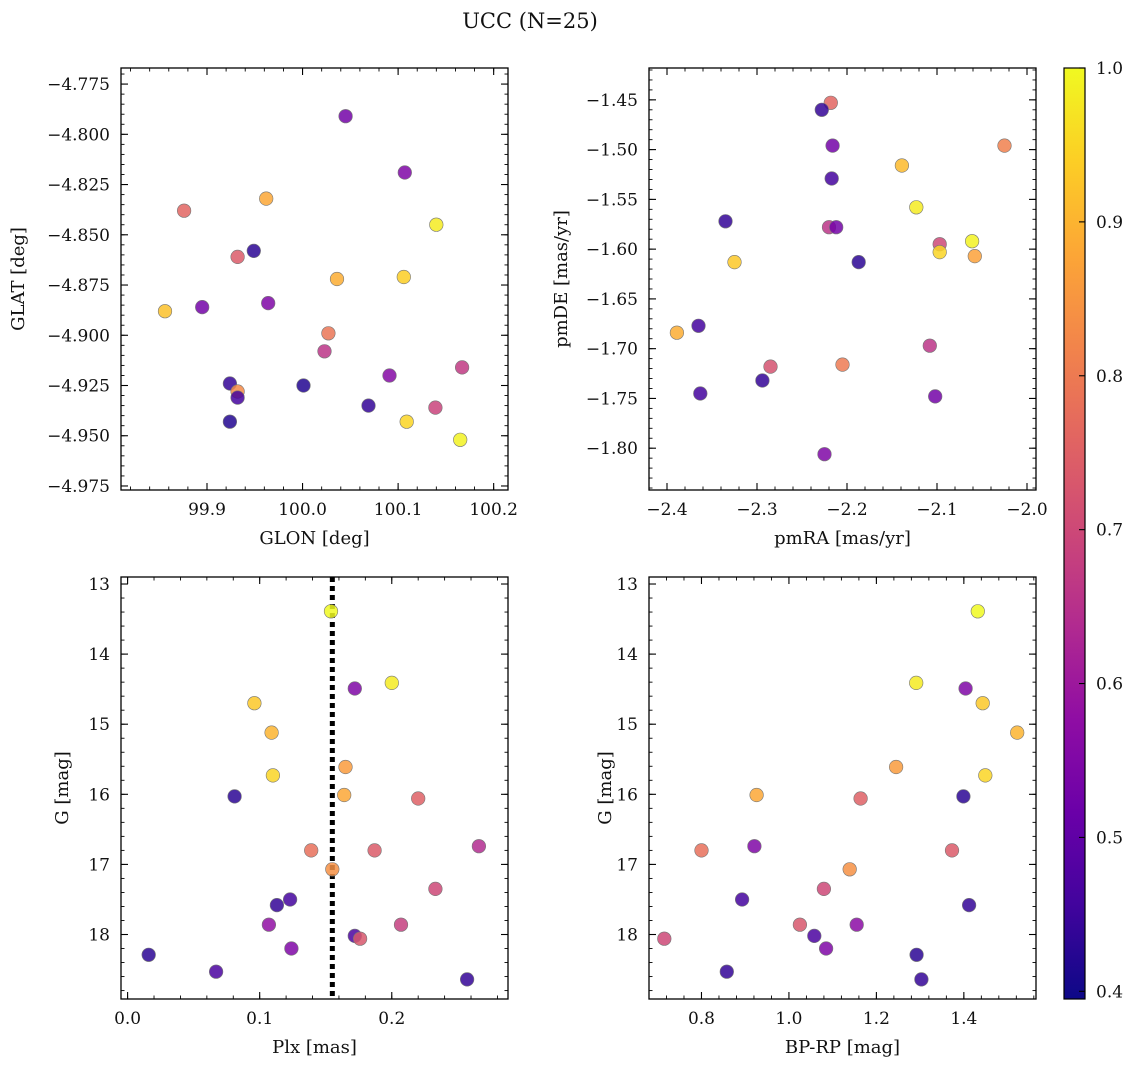 This screenshot has height=1067, width=1136. What do you see at coordinates (612, 350) in the screenshot?
I see `y-tick-label: −1.70` at bounding box center [612, 350].